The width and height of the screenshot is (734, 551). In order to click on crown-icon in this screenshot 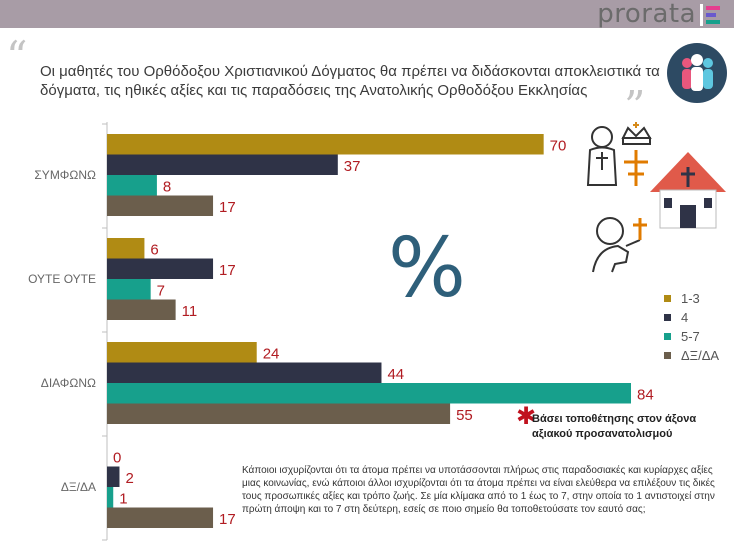, I will do `click(636, 133)`.